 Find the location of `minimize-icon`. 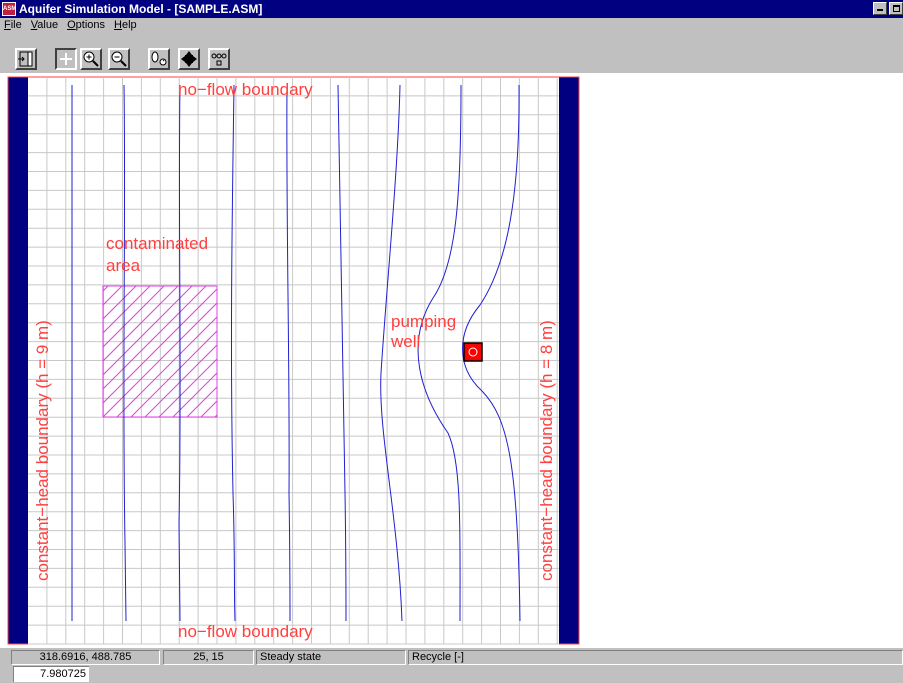

minimize-icon is located at coordinates (880, 10).